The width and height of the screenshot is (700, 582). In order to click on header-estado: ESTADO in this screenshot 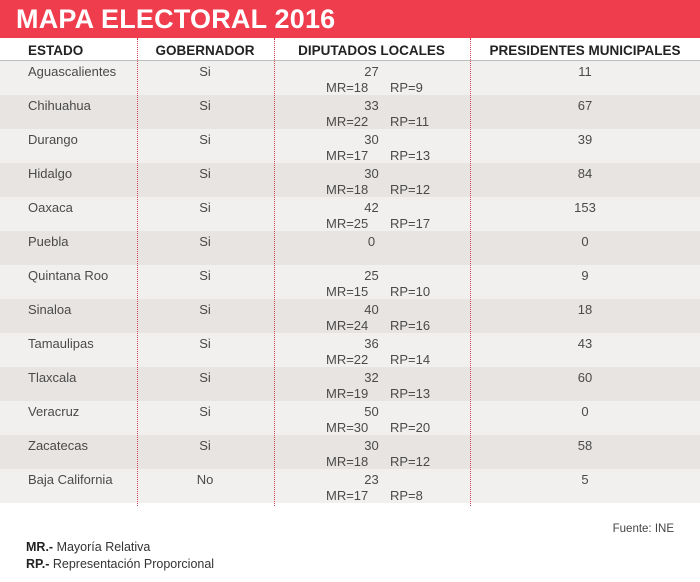, I will do `click(56, 50)`.